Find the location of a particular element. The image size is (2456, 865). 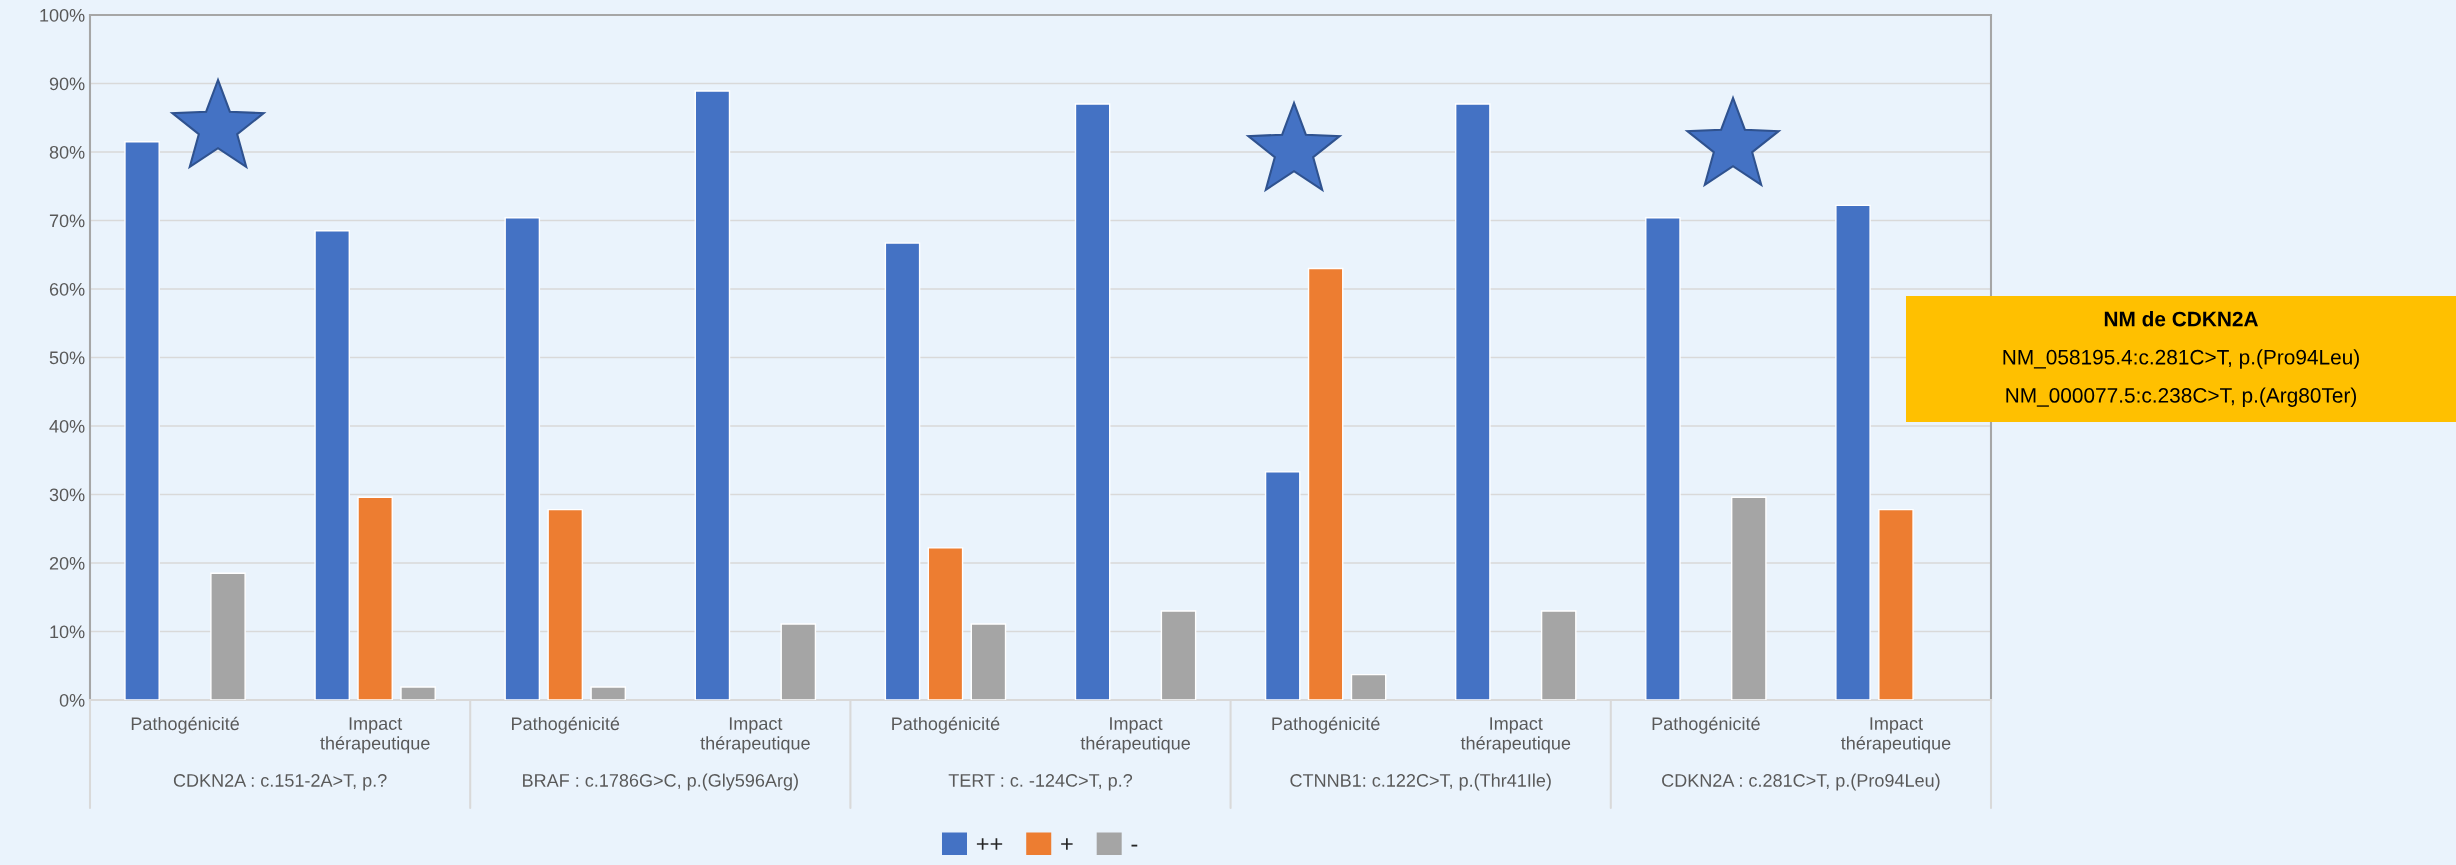

legend-label: + is located at coordinates (1067, 844).